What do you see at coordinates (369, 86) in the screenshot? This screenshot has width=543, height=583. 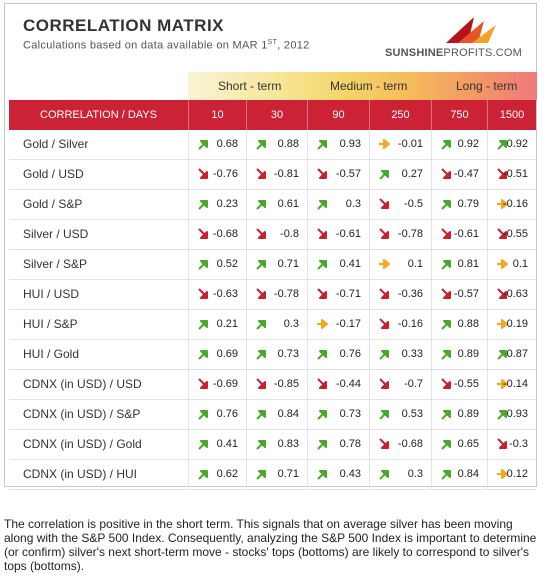 I see `term-medium: Medium - term` at bounding box center [369, 86].